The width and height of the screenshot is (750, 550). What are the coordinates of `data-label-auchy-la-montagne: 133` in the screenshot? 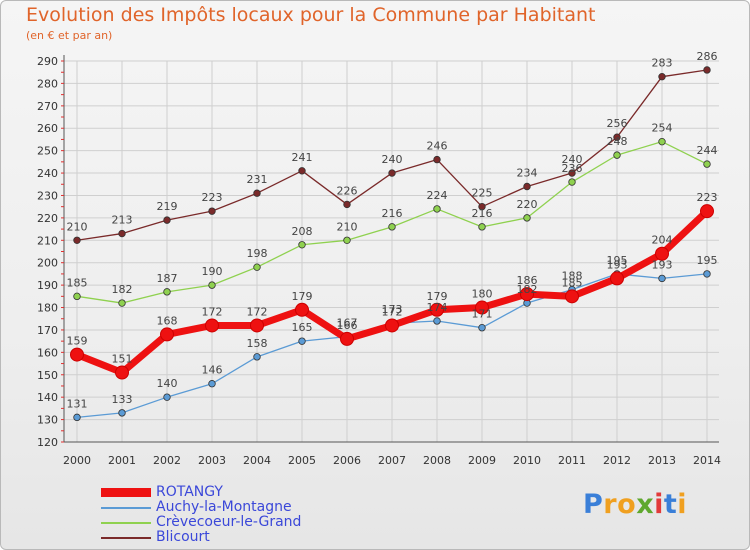 It's located at (122, 399).